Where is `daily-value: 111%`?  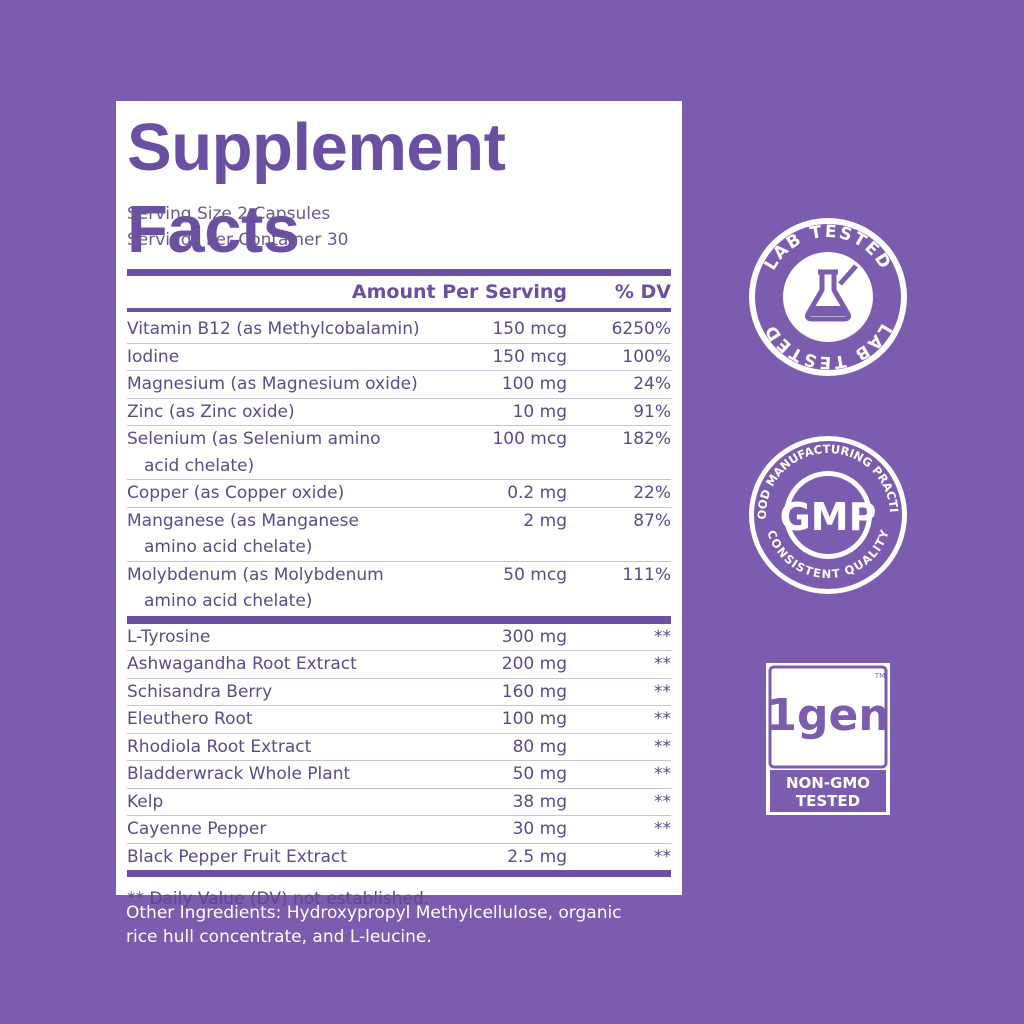 daily-value: 111% is located at coordinates (646, 574).